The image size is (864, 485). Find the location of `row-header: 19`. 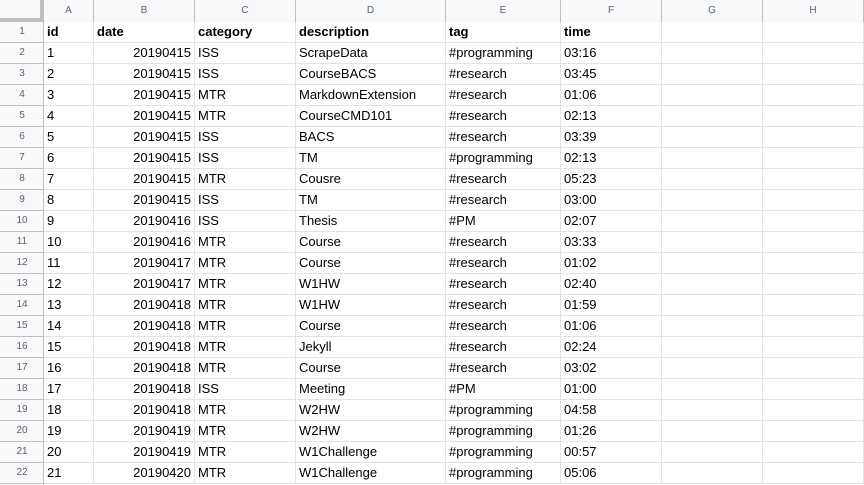

row-header: 19 is located at coordinates (22, 410).